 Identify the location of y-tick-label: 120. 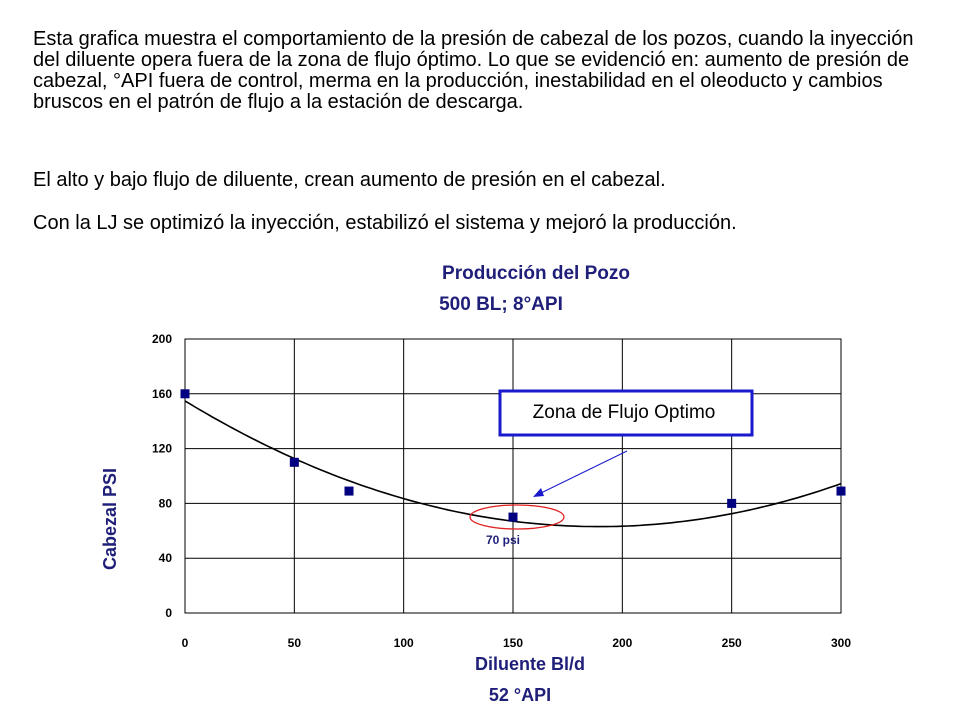
(162, 449).